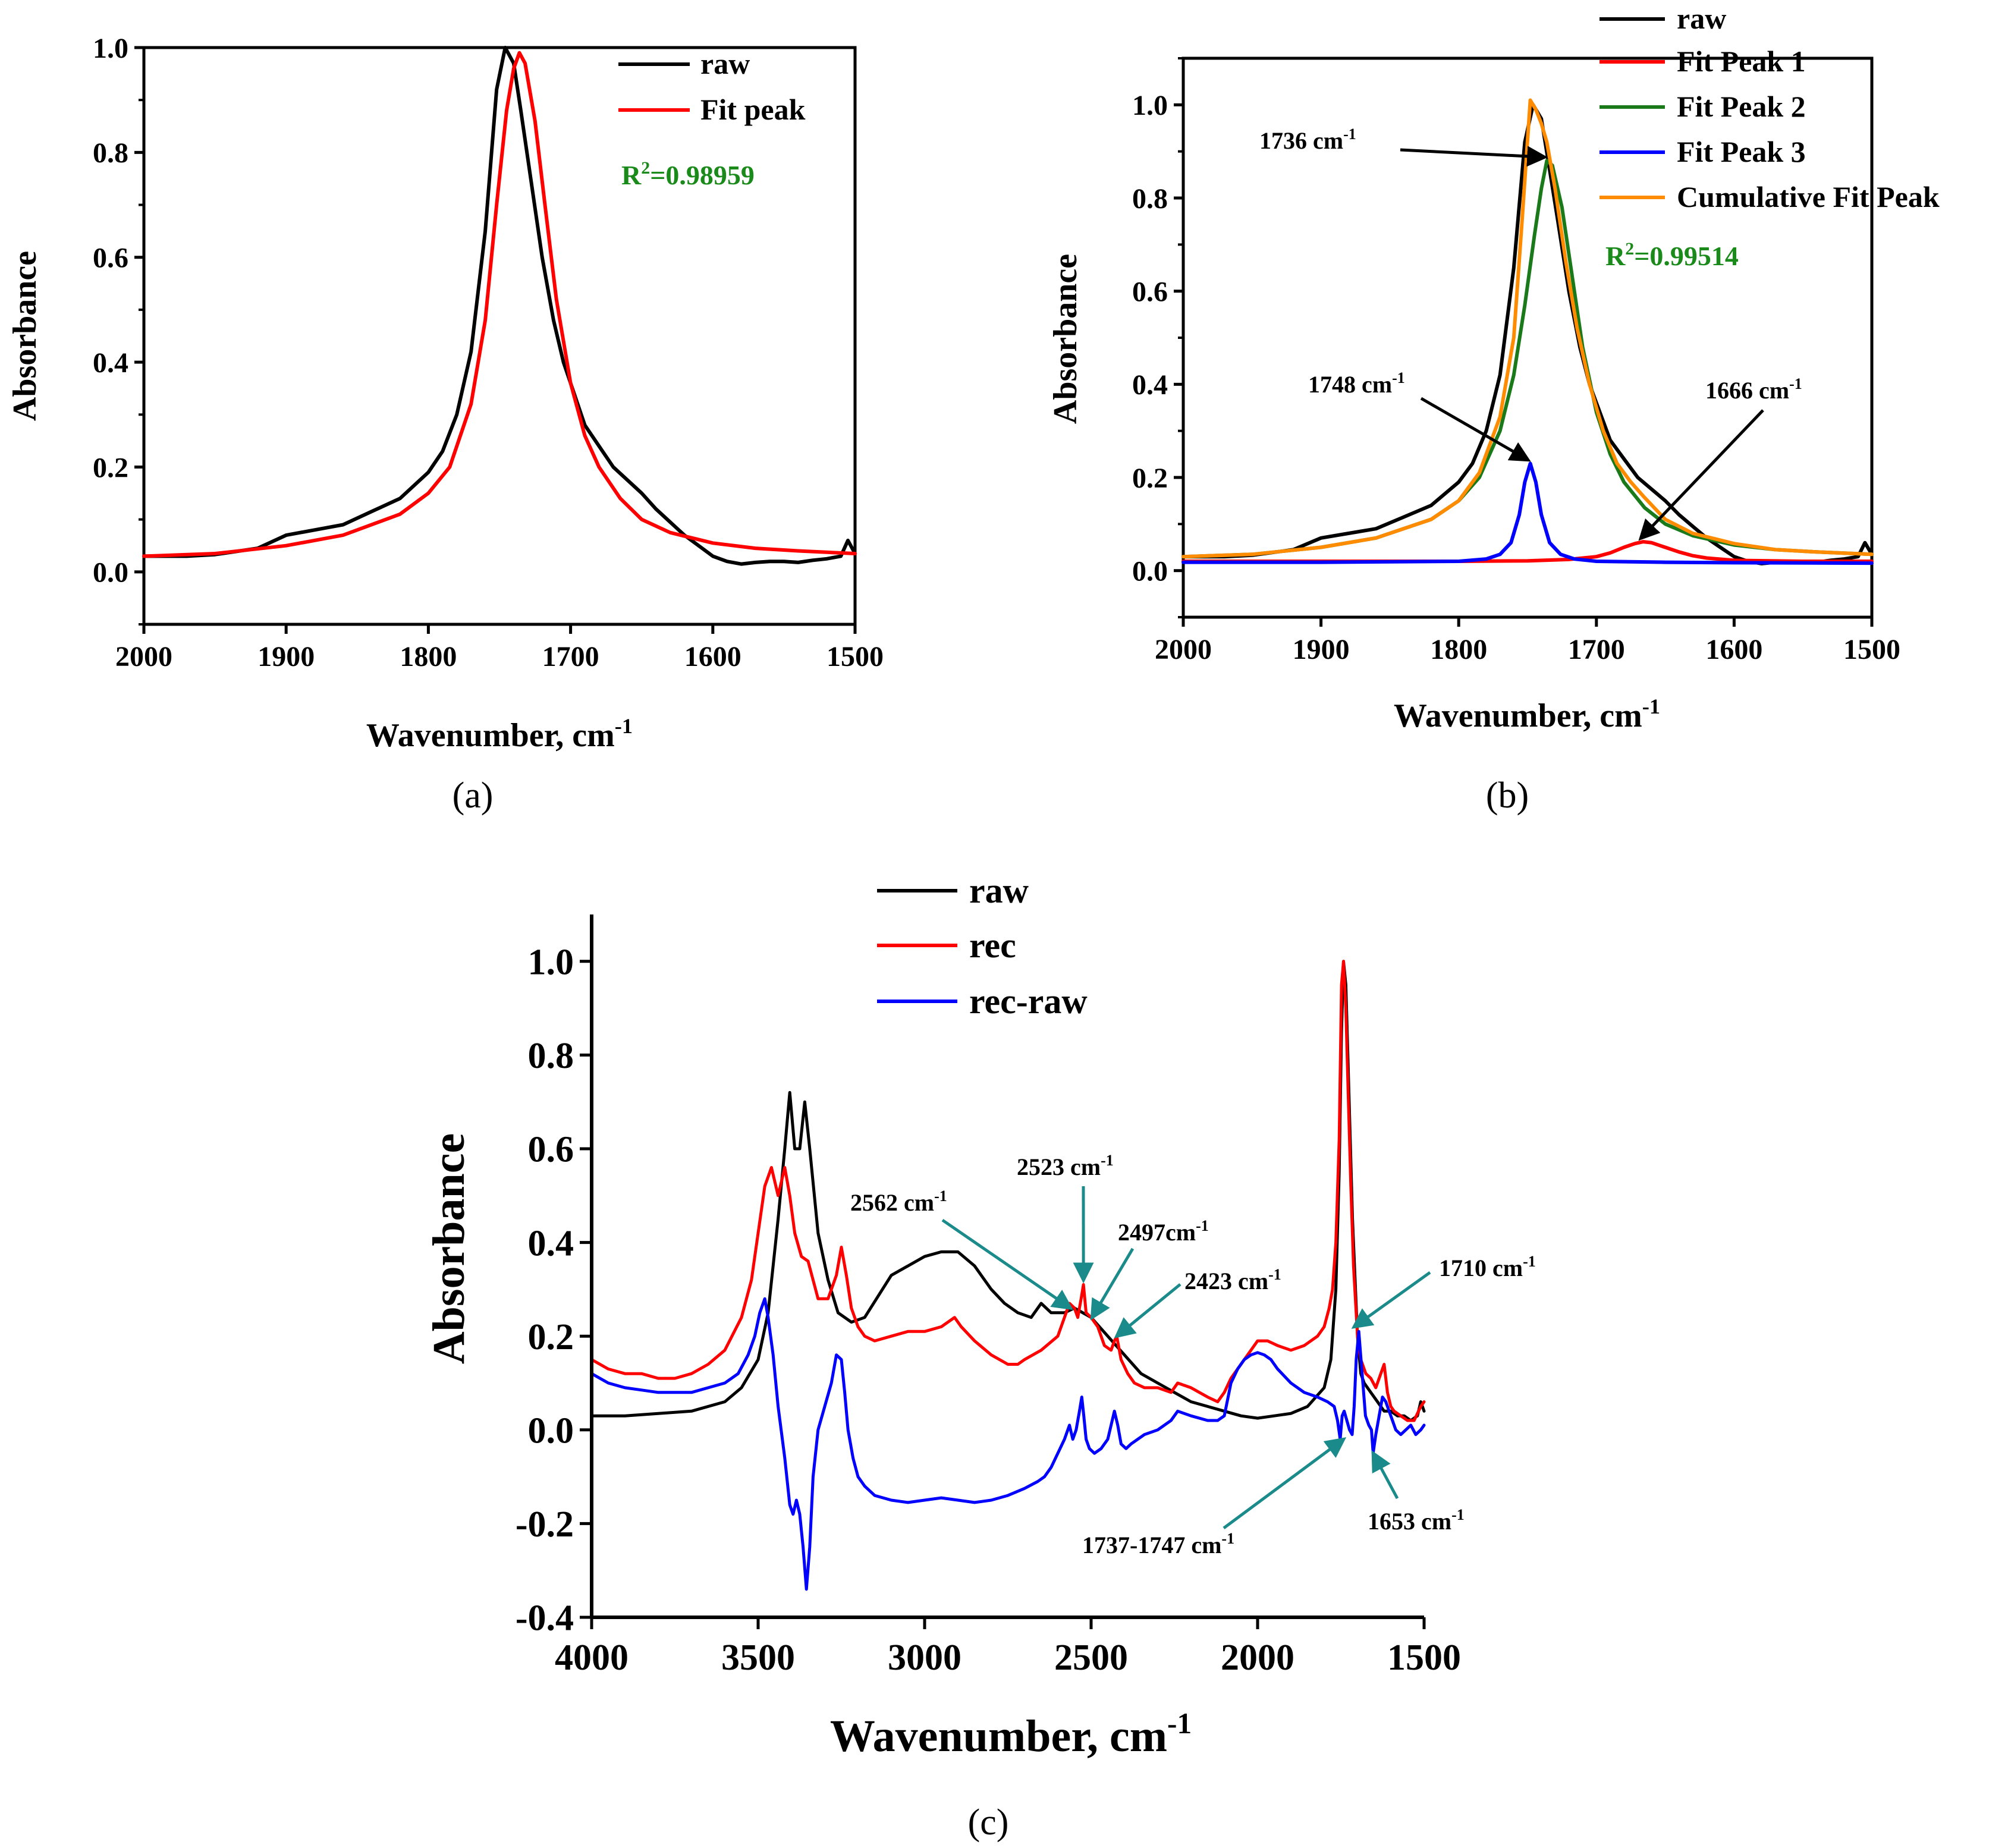 The height and width of the screenshot is (1848, 2008). I want to click on legend-label-fit-peak: Fit peak, so click(753, 109).